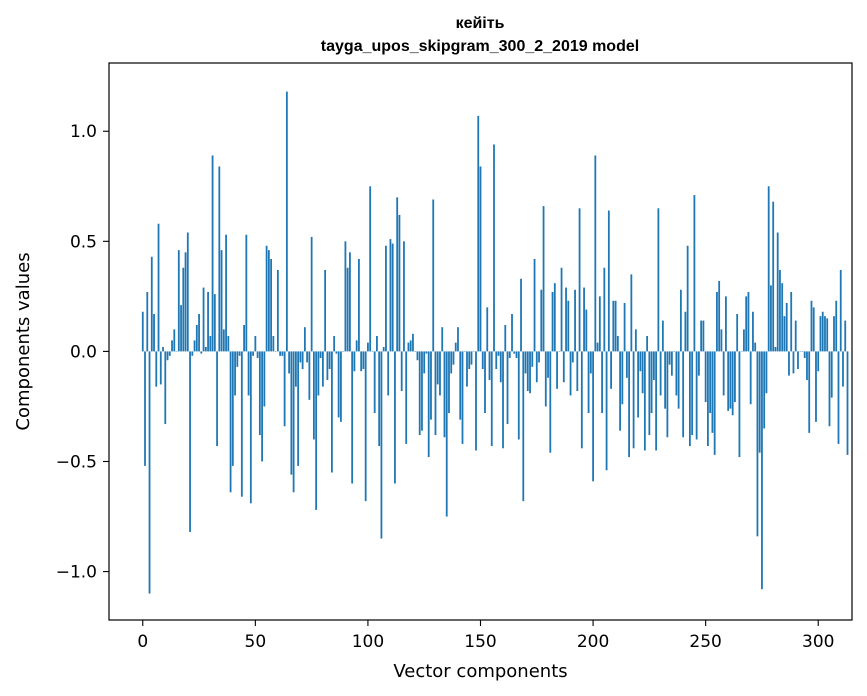 This screenshot has width=867, height=696. Describe the element at coordinates (256, 642) in the screenshot. I see `x-tick-label: 50` at that location.